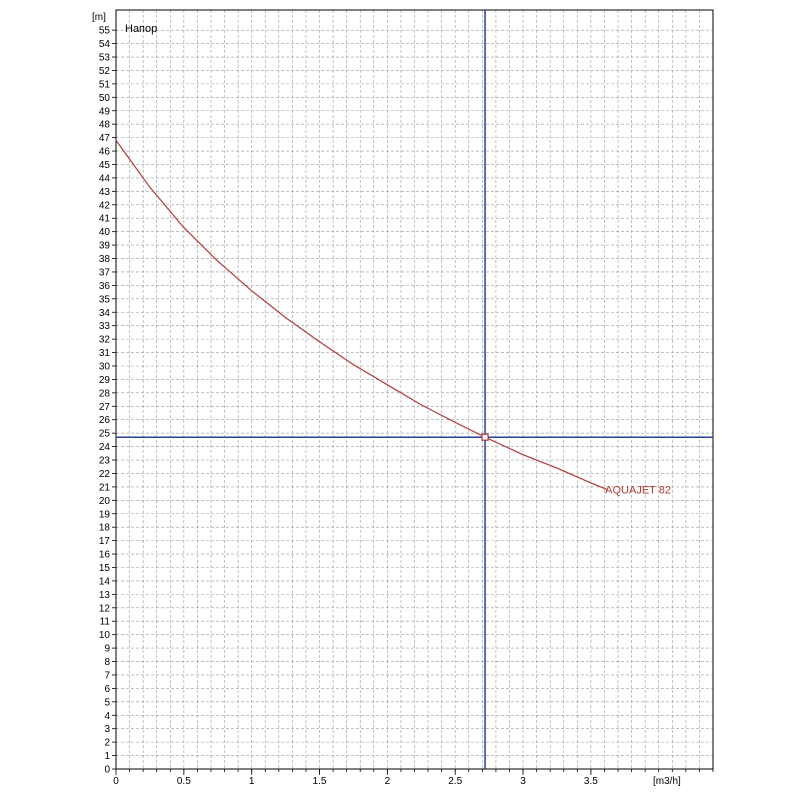 The height and width of the screenshot is (800, 800). Describe the element at coordinates (591, 781) in the screenshot. I see `x-tick-label: 3.5` at that location.